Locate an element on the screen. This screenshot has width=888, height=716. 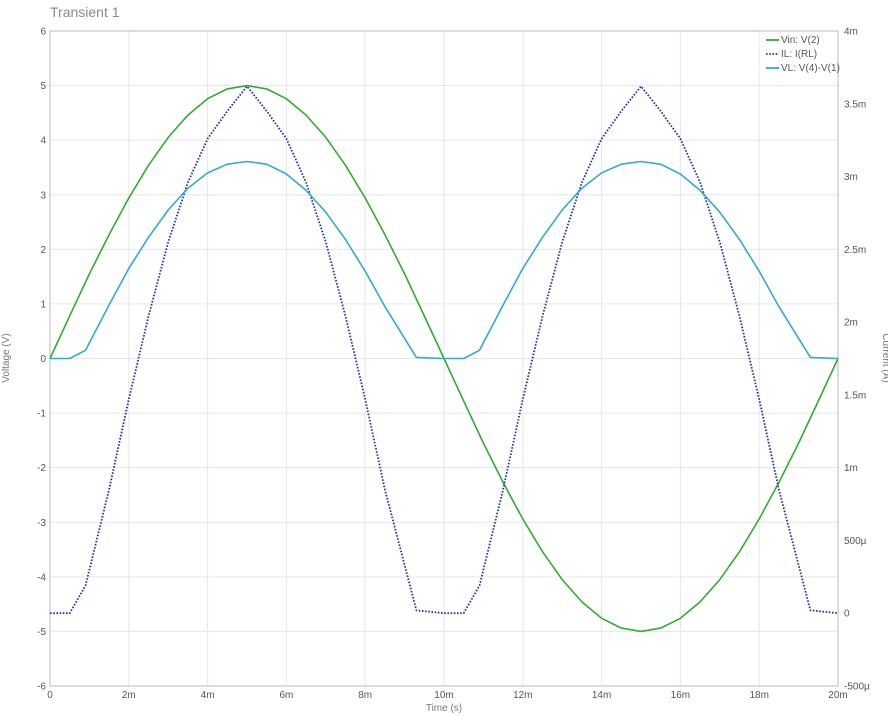
x-tick-label: 0 is located at coordinates (50, 695).